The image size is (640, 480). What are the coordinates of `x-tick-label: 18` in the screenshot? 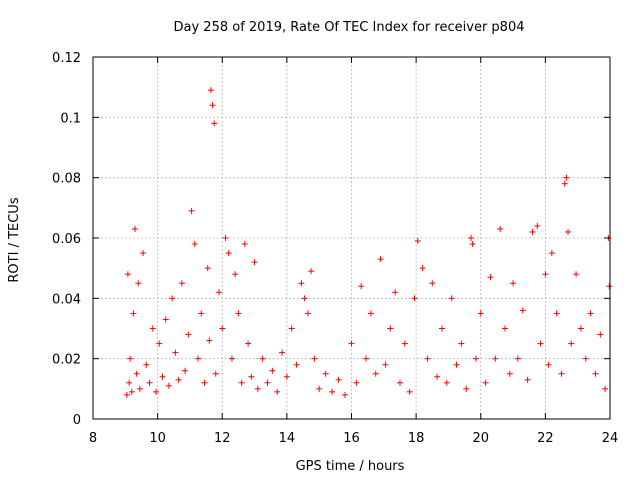 It's located at (416, 438).